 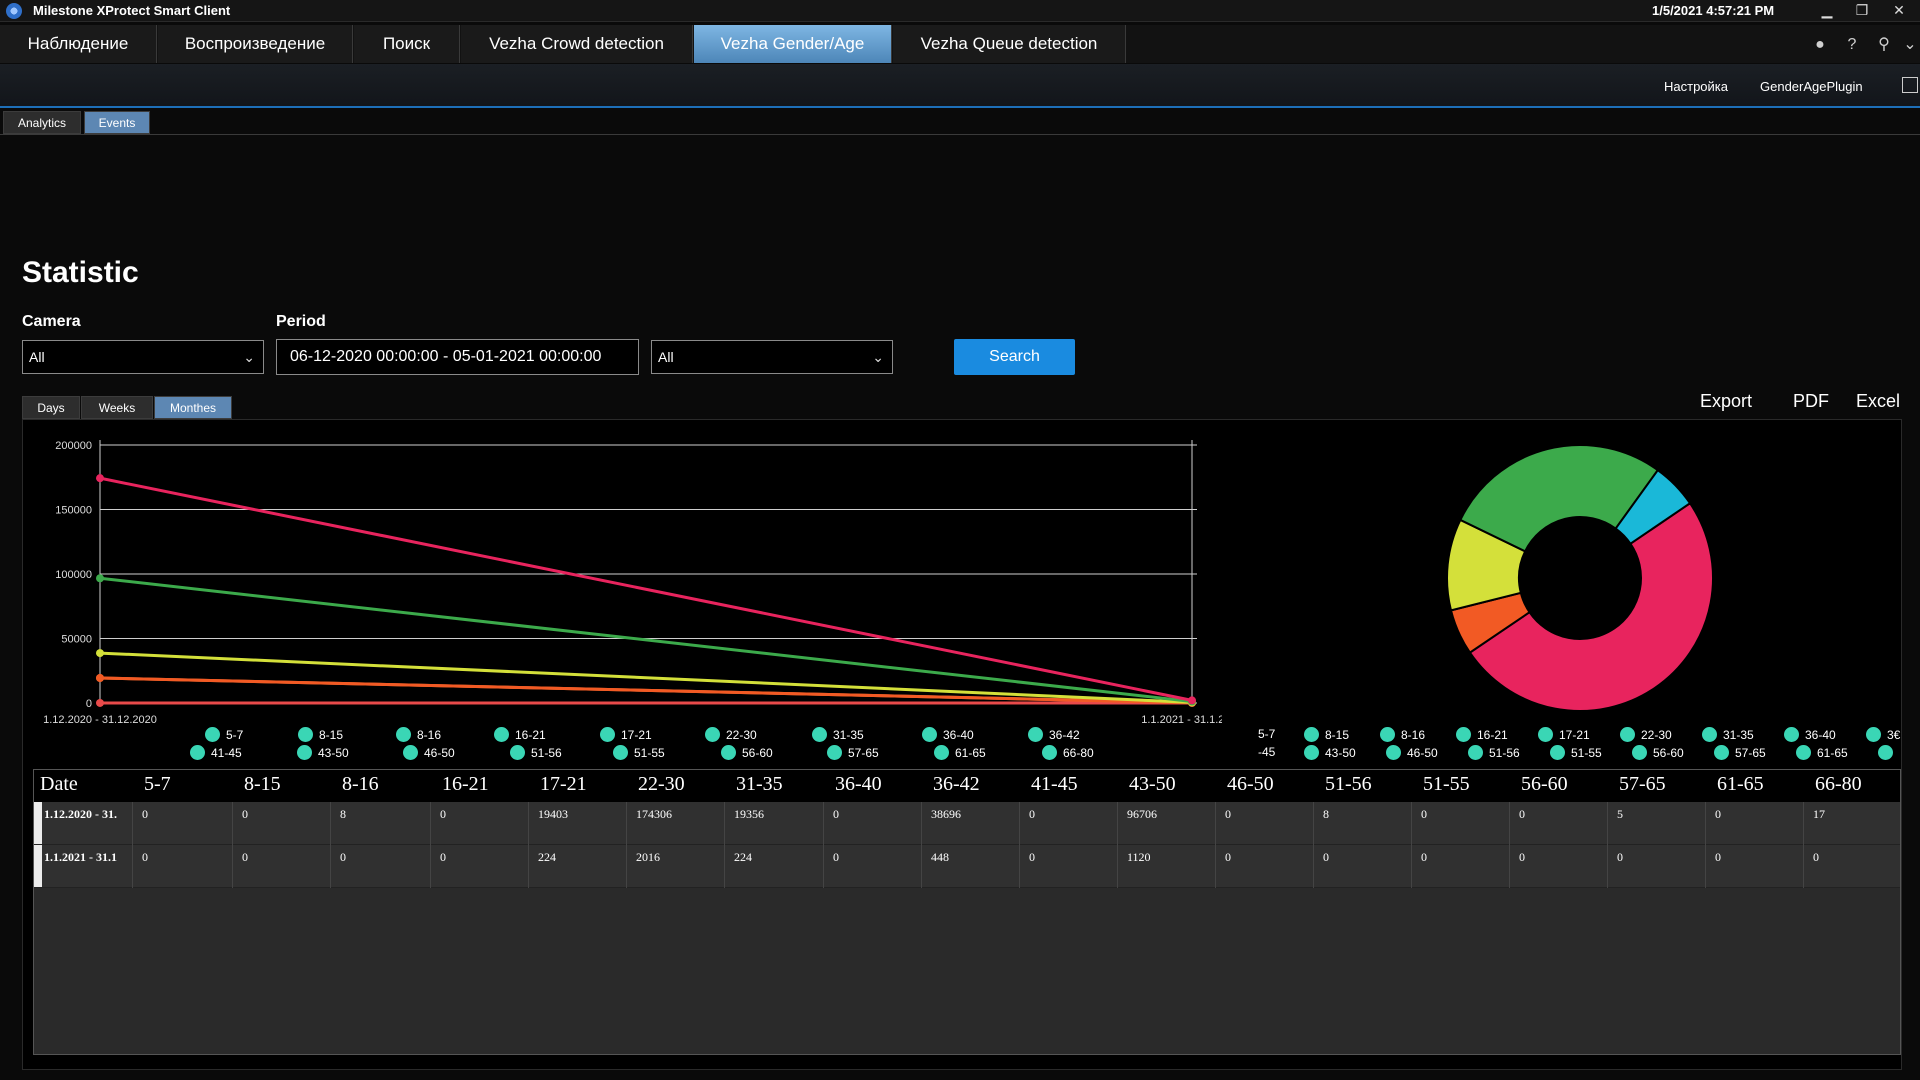 What do you see at coordinates (661, 784) in the screenshot?
I see `column-header: 22-30` at bounding box center [661, 784].